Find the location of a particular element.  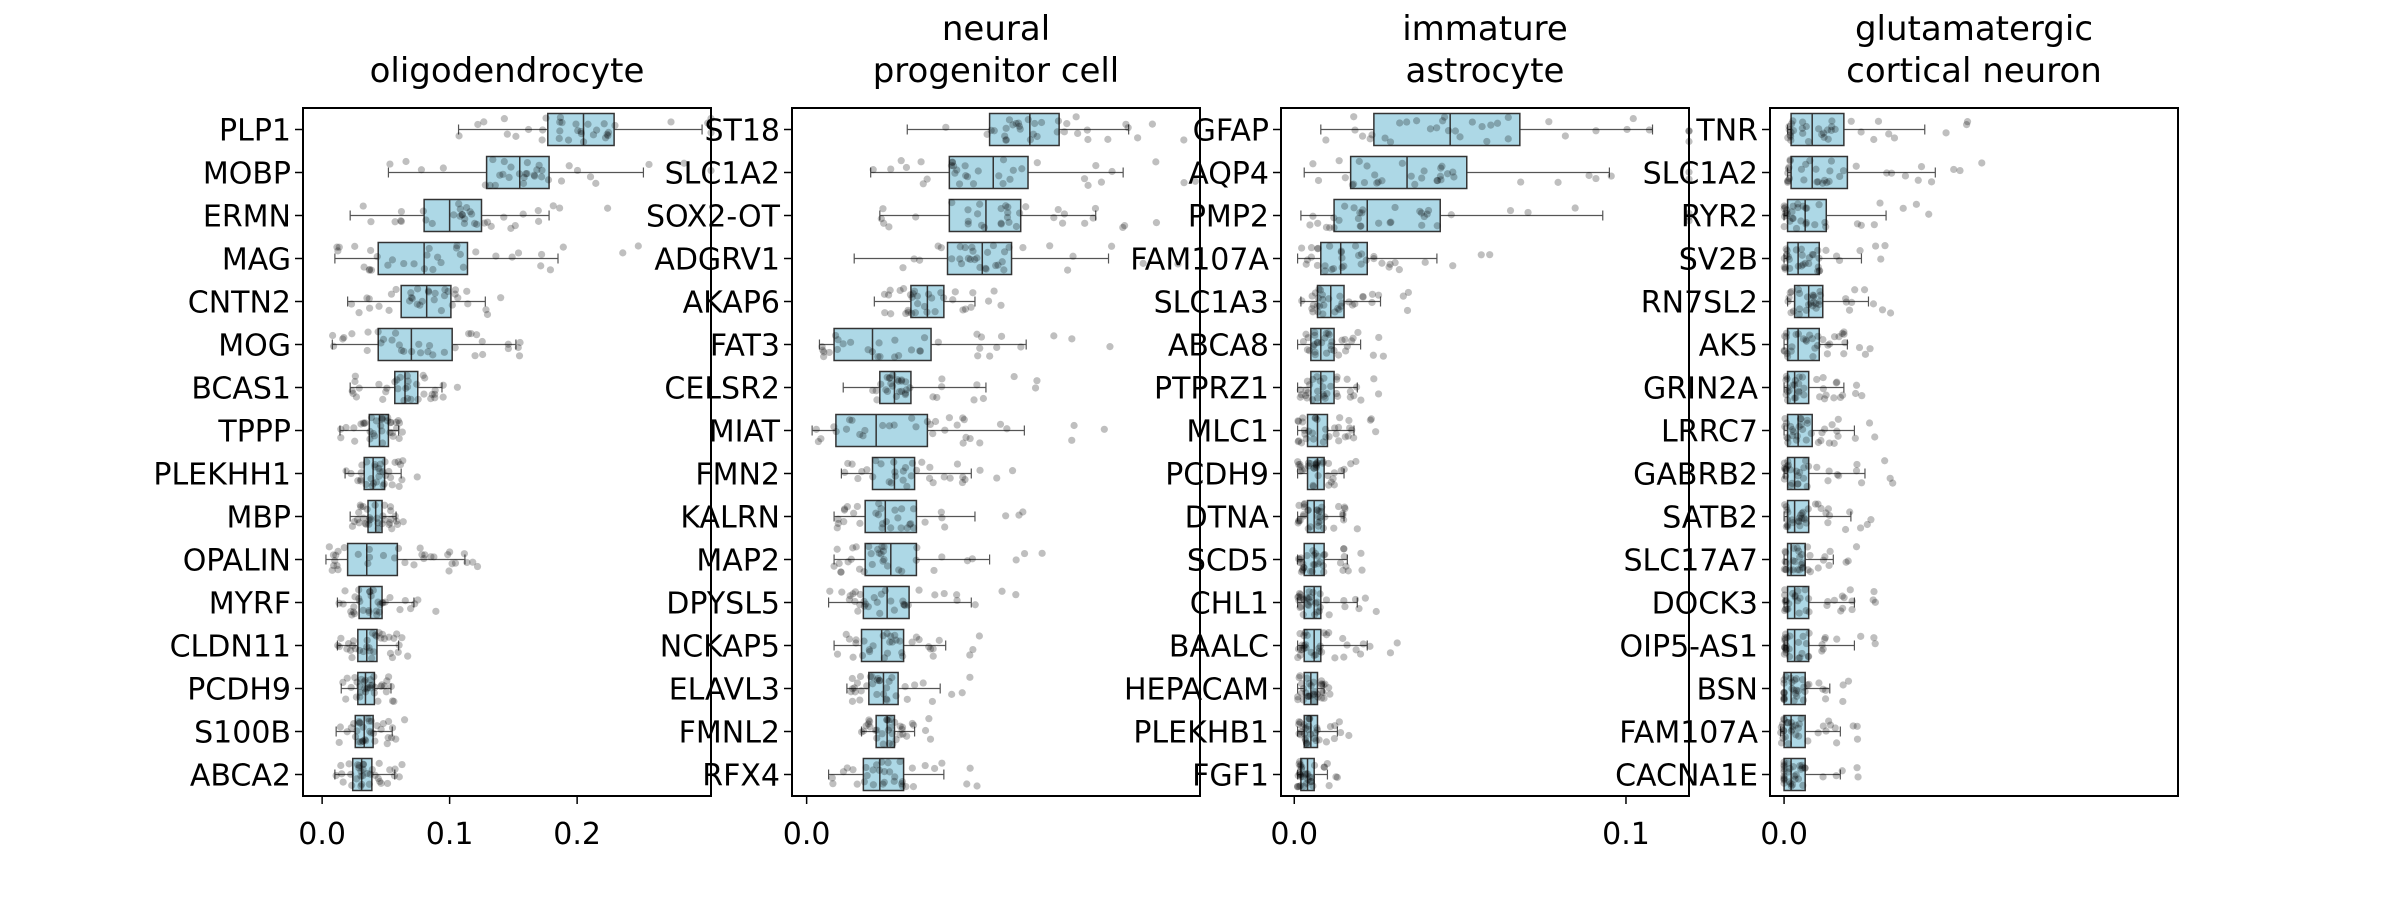

gene-row: CLDN11 is located at coordinates (291, 646).